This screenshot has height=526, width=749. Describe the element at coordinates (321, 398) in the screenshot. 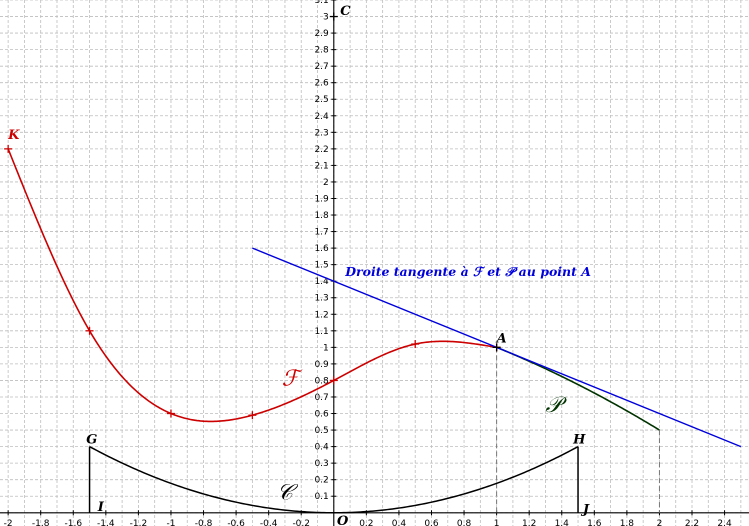

I see `y-tick-label: 0.7` at that location.